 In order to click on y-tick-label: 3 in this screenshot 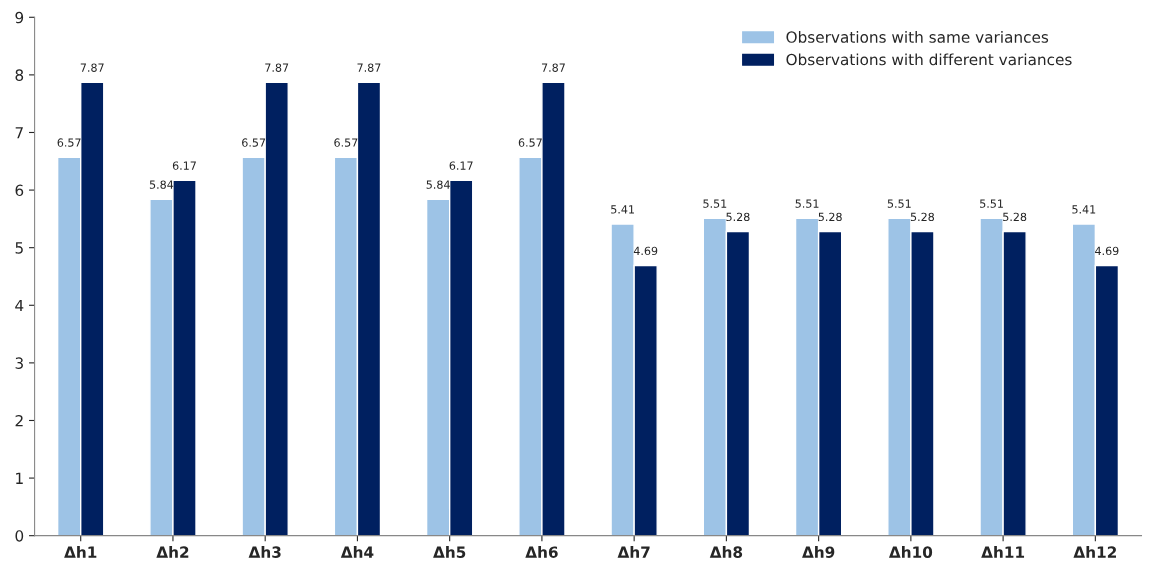, I will do `click(19, 363)`.